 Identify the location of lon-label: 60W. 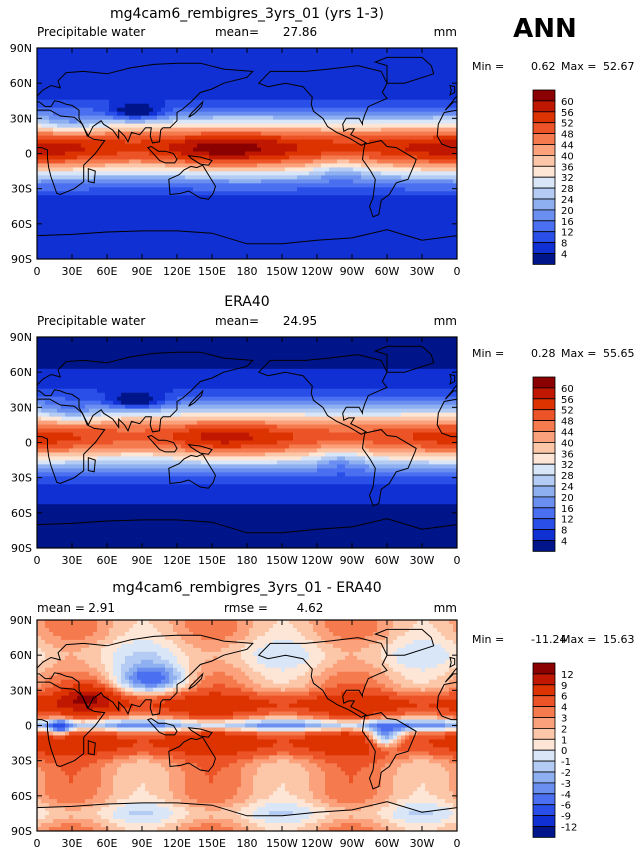
(387, 271).